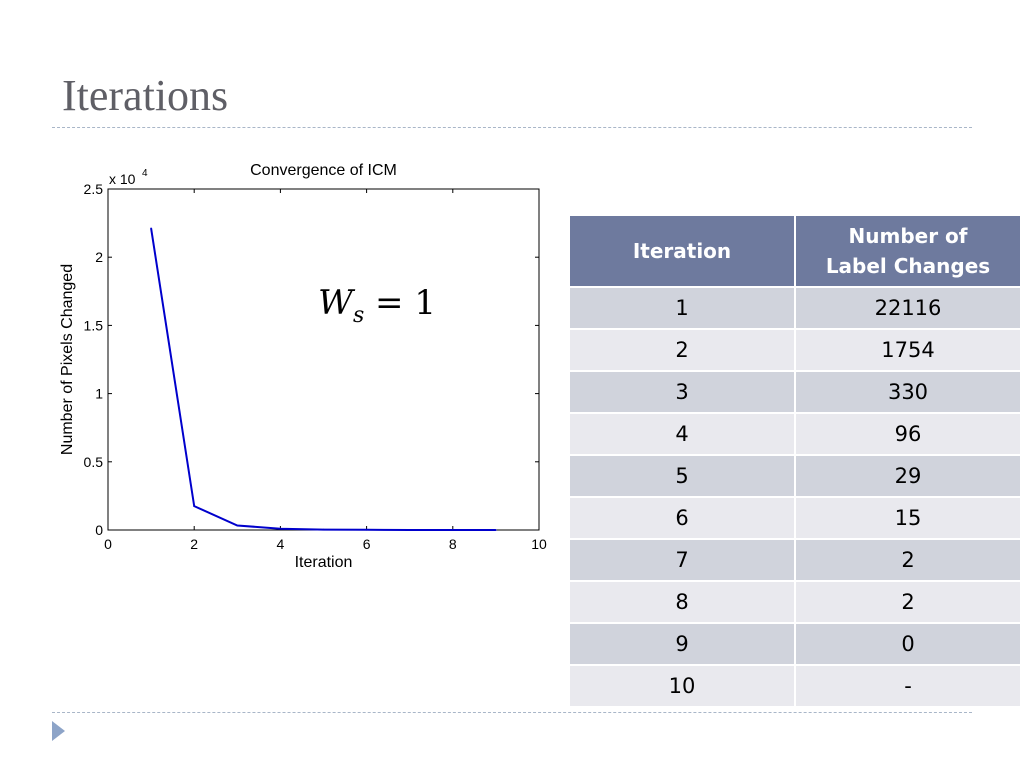  What do you see at coordinates (908, 392) in the screenshot?
I see `cell-changes: 330` at bounding box center [908, 392].